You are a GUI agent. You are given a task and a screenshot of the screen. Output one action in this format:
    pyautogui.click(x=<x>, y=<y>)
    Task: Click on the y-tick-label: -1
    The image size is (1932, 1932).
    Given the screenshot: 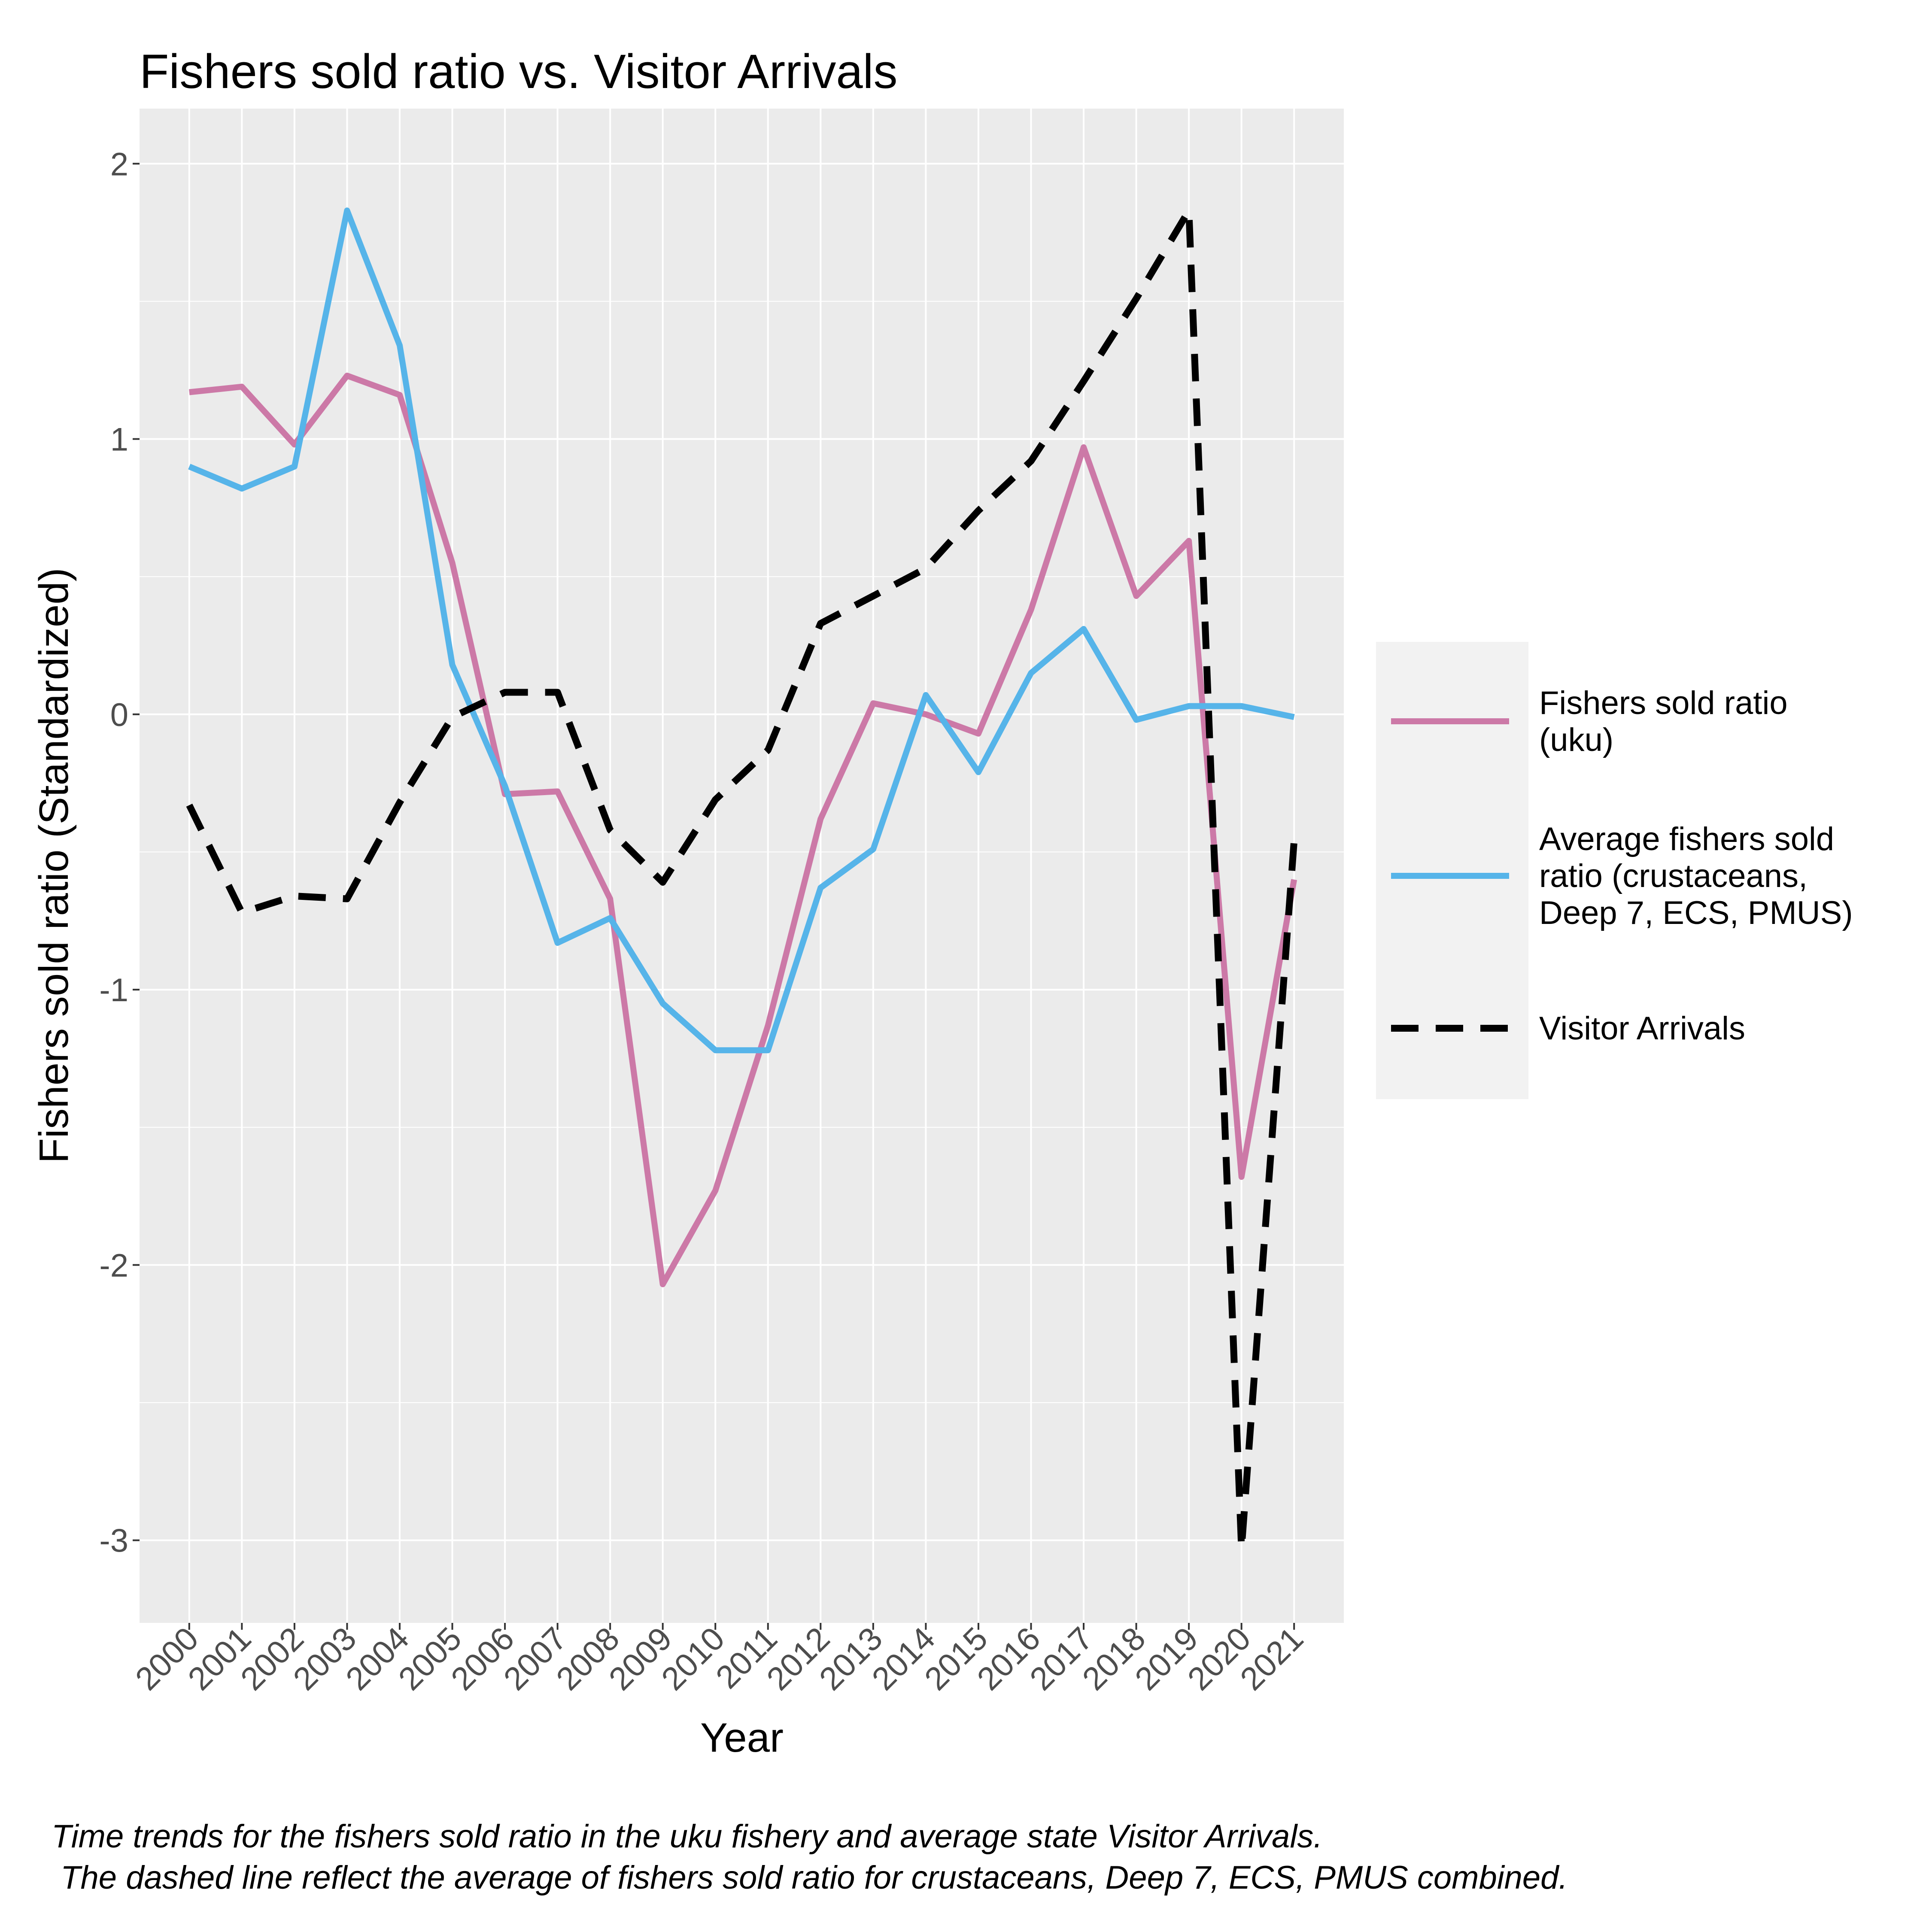 What is the action you would take?
    pyautogui.click(x=113, y=991)
    